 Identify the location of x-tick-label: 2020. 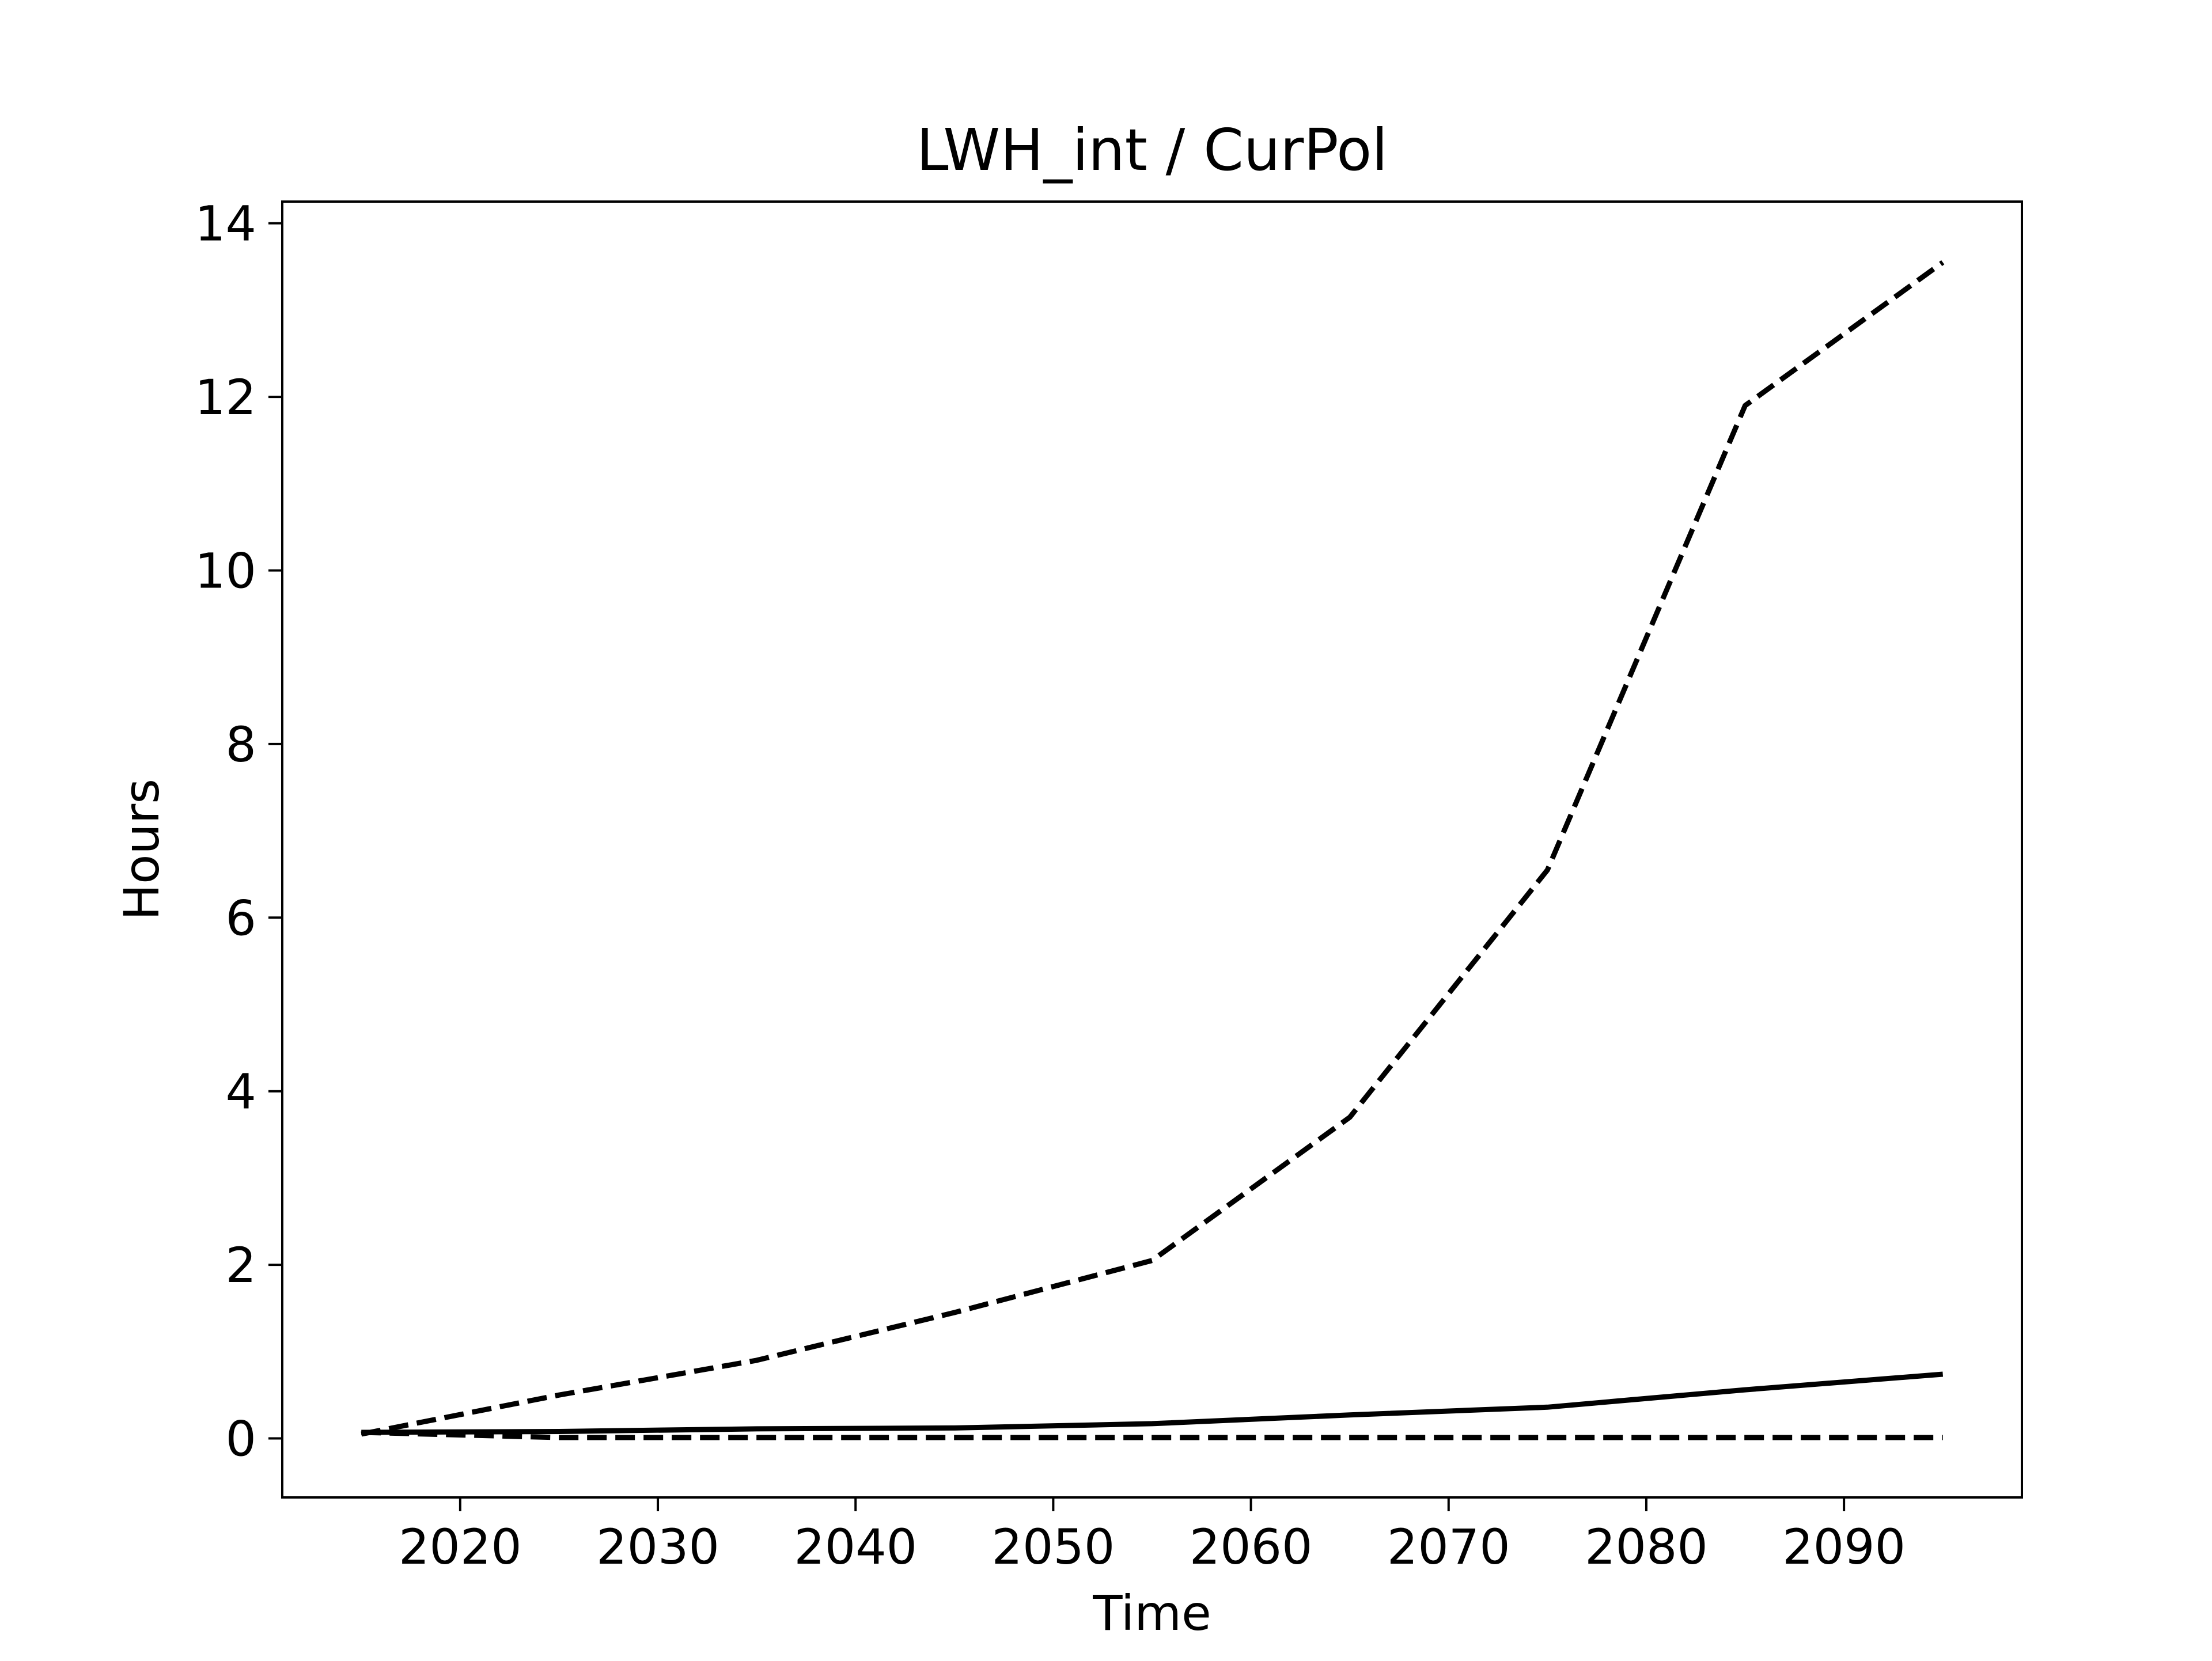
(460, 1547).